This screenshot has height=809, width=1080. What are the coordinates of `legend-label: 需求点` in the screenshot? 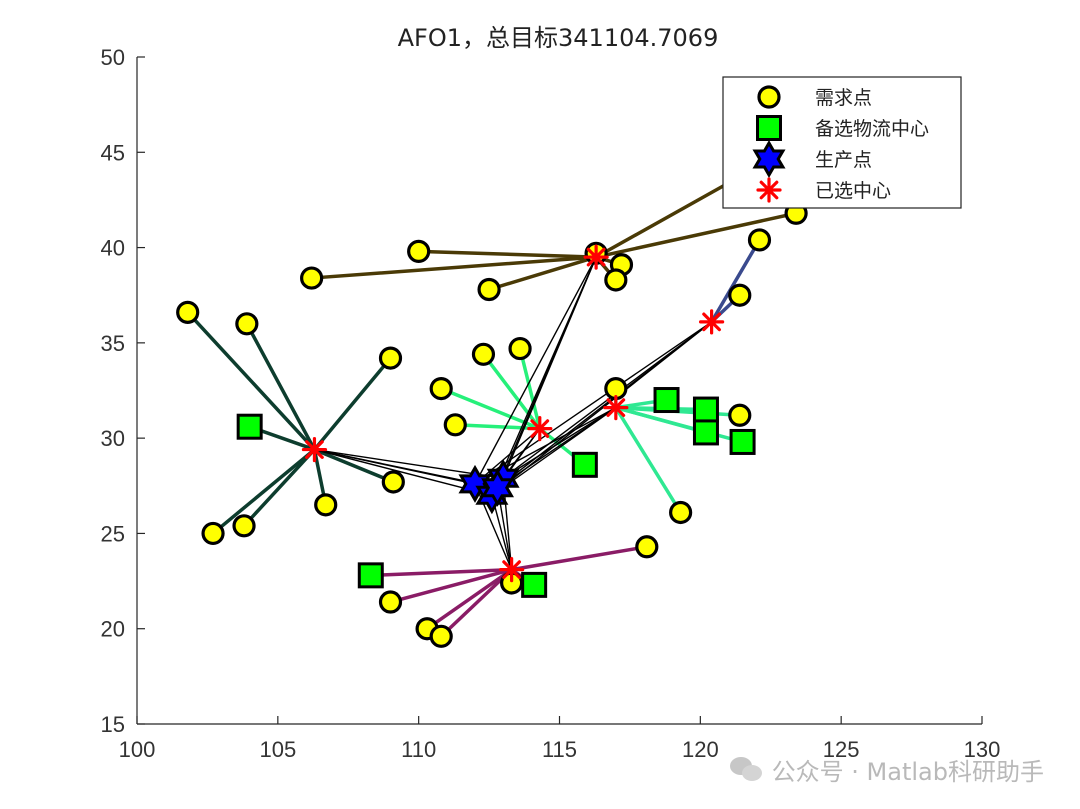 It's located at (843, 98).